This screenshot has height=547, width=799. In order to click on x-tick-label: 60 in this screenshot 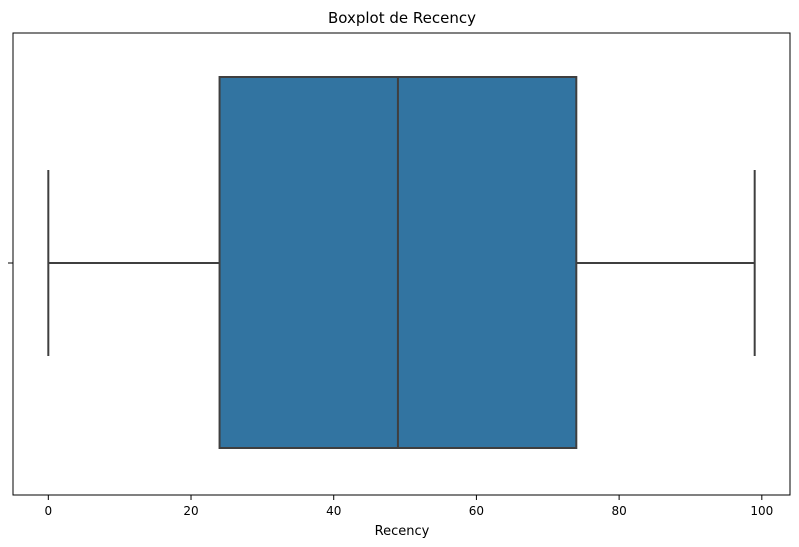, I will do `click(476, 511)`.